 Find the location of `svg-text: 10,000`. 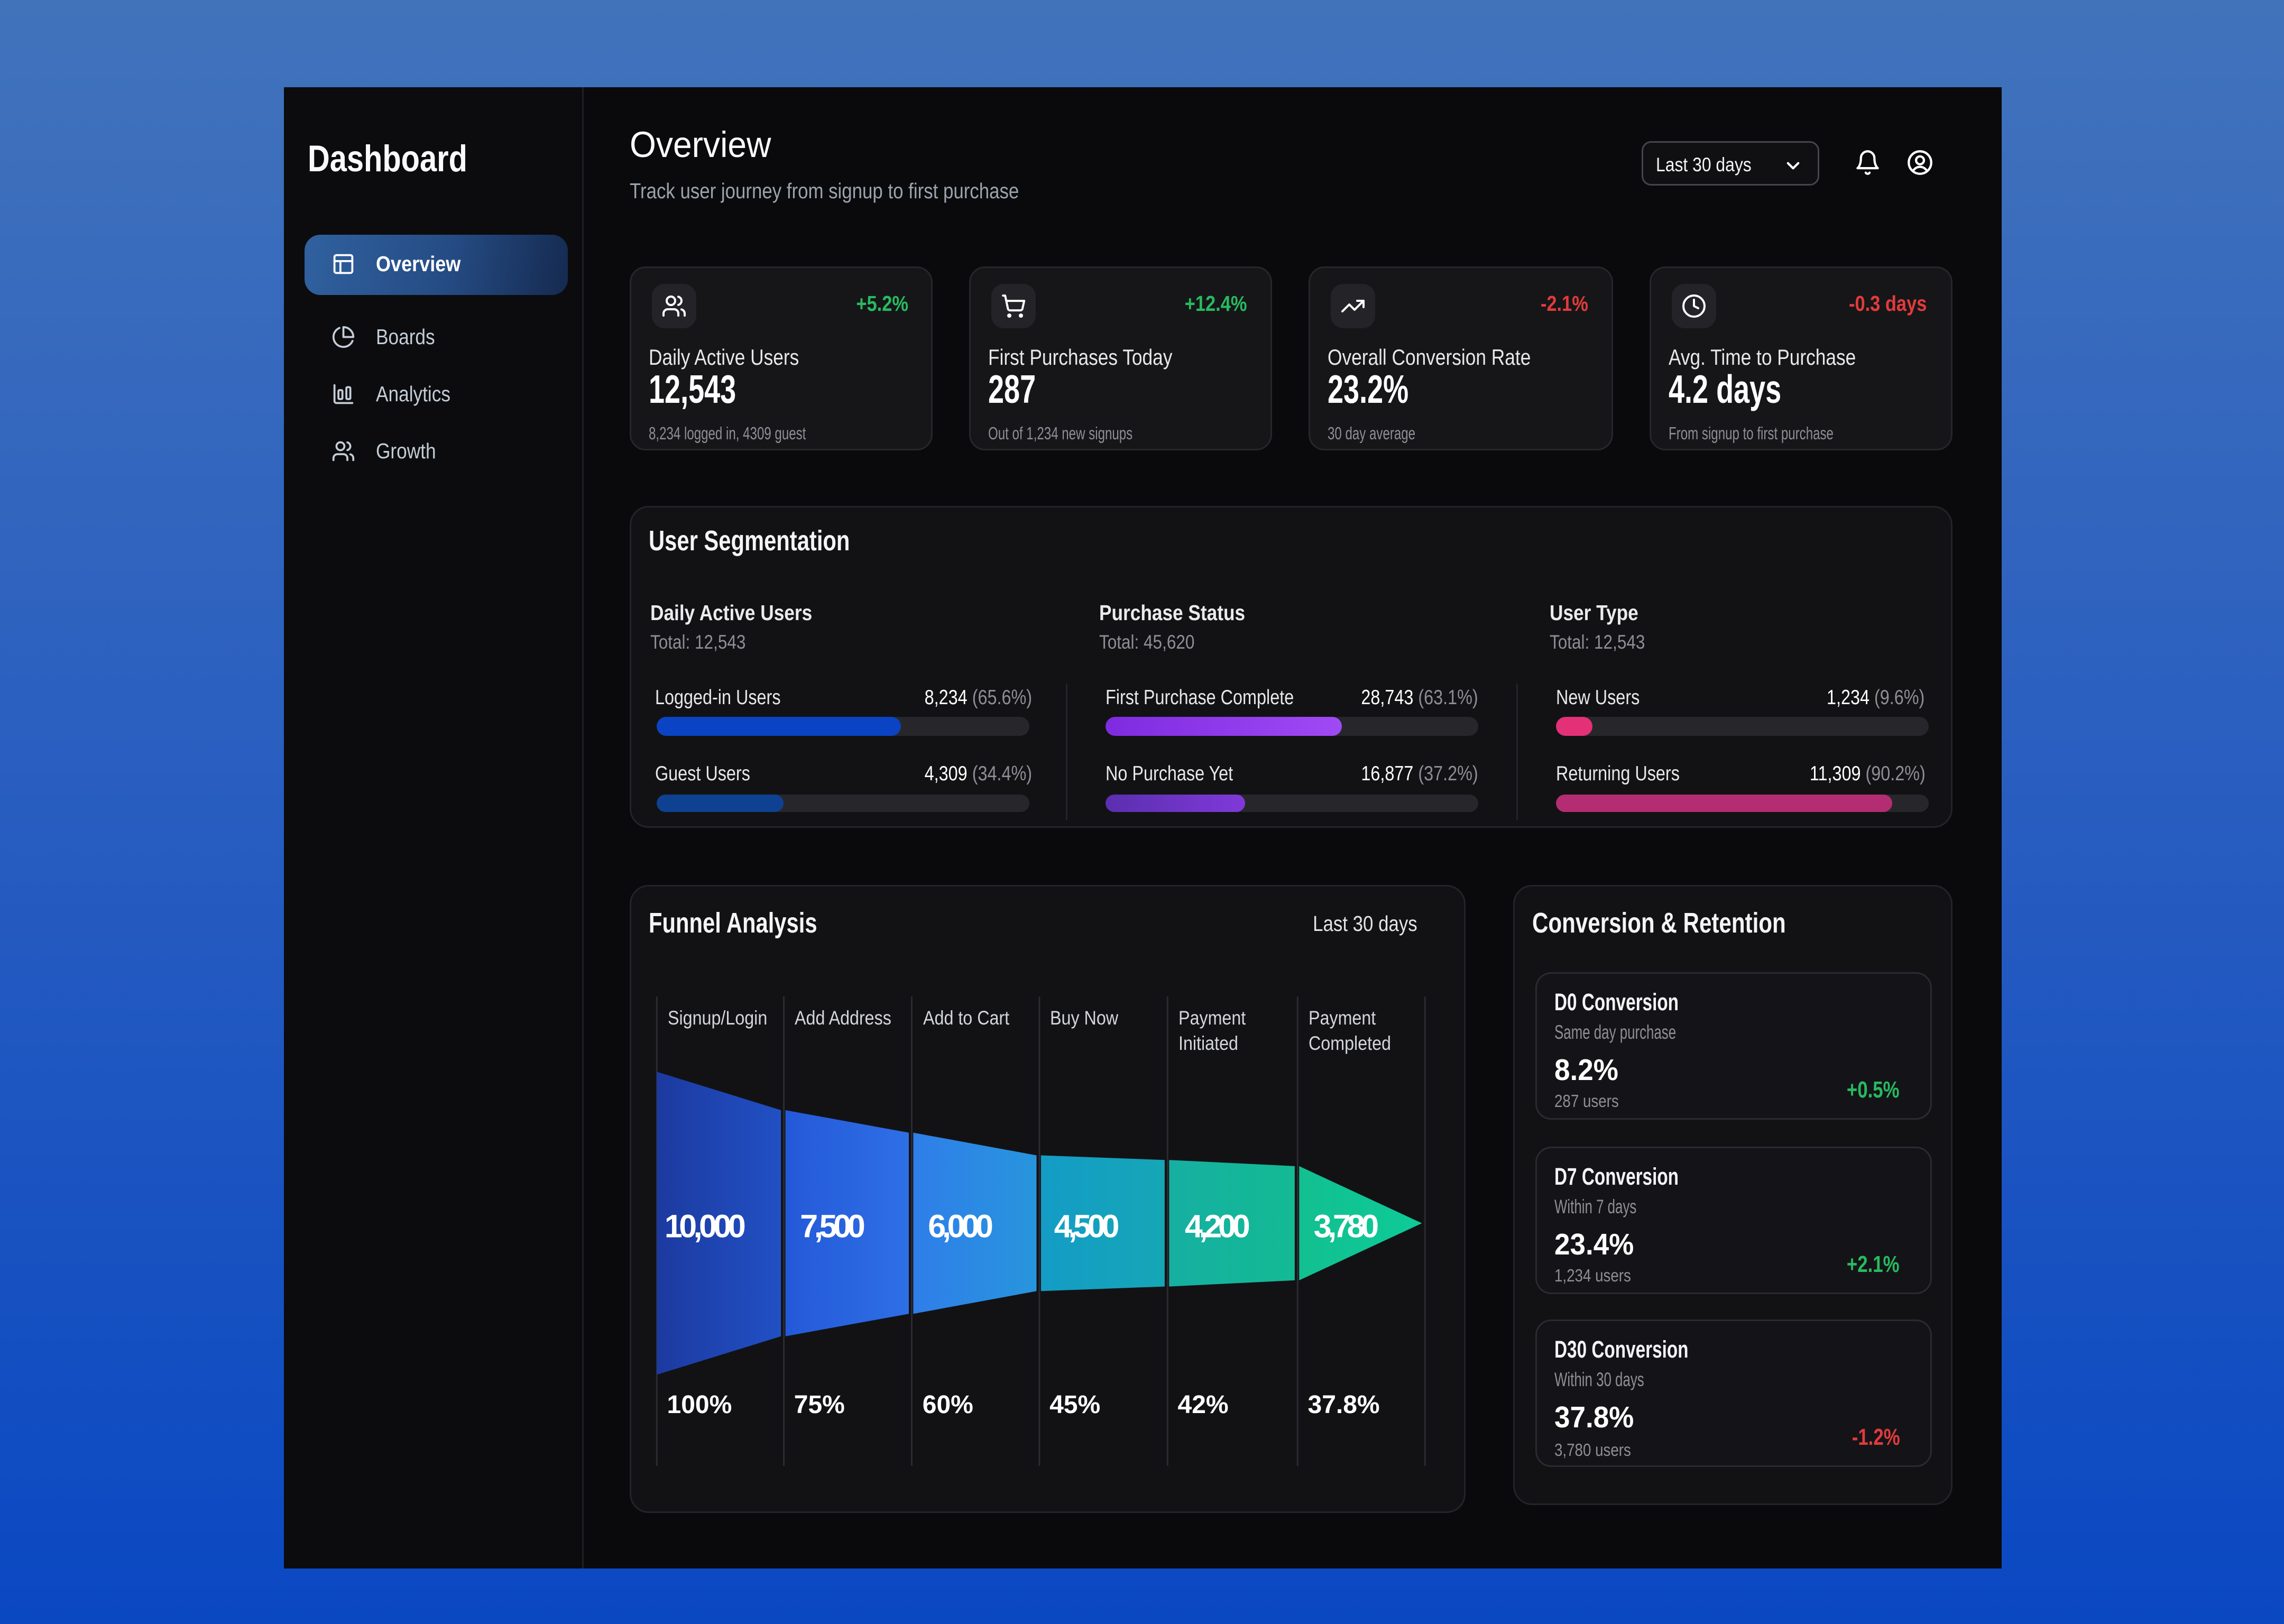

svg-text: 10,000 is located at coordinates (705, 1226).